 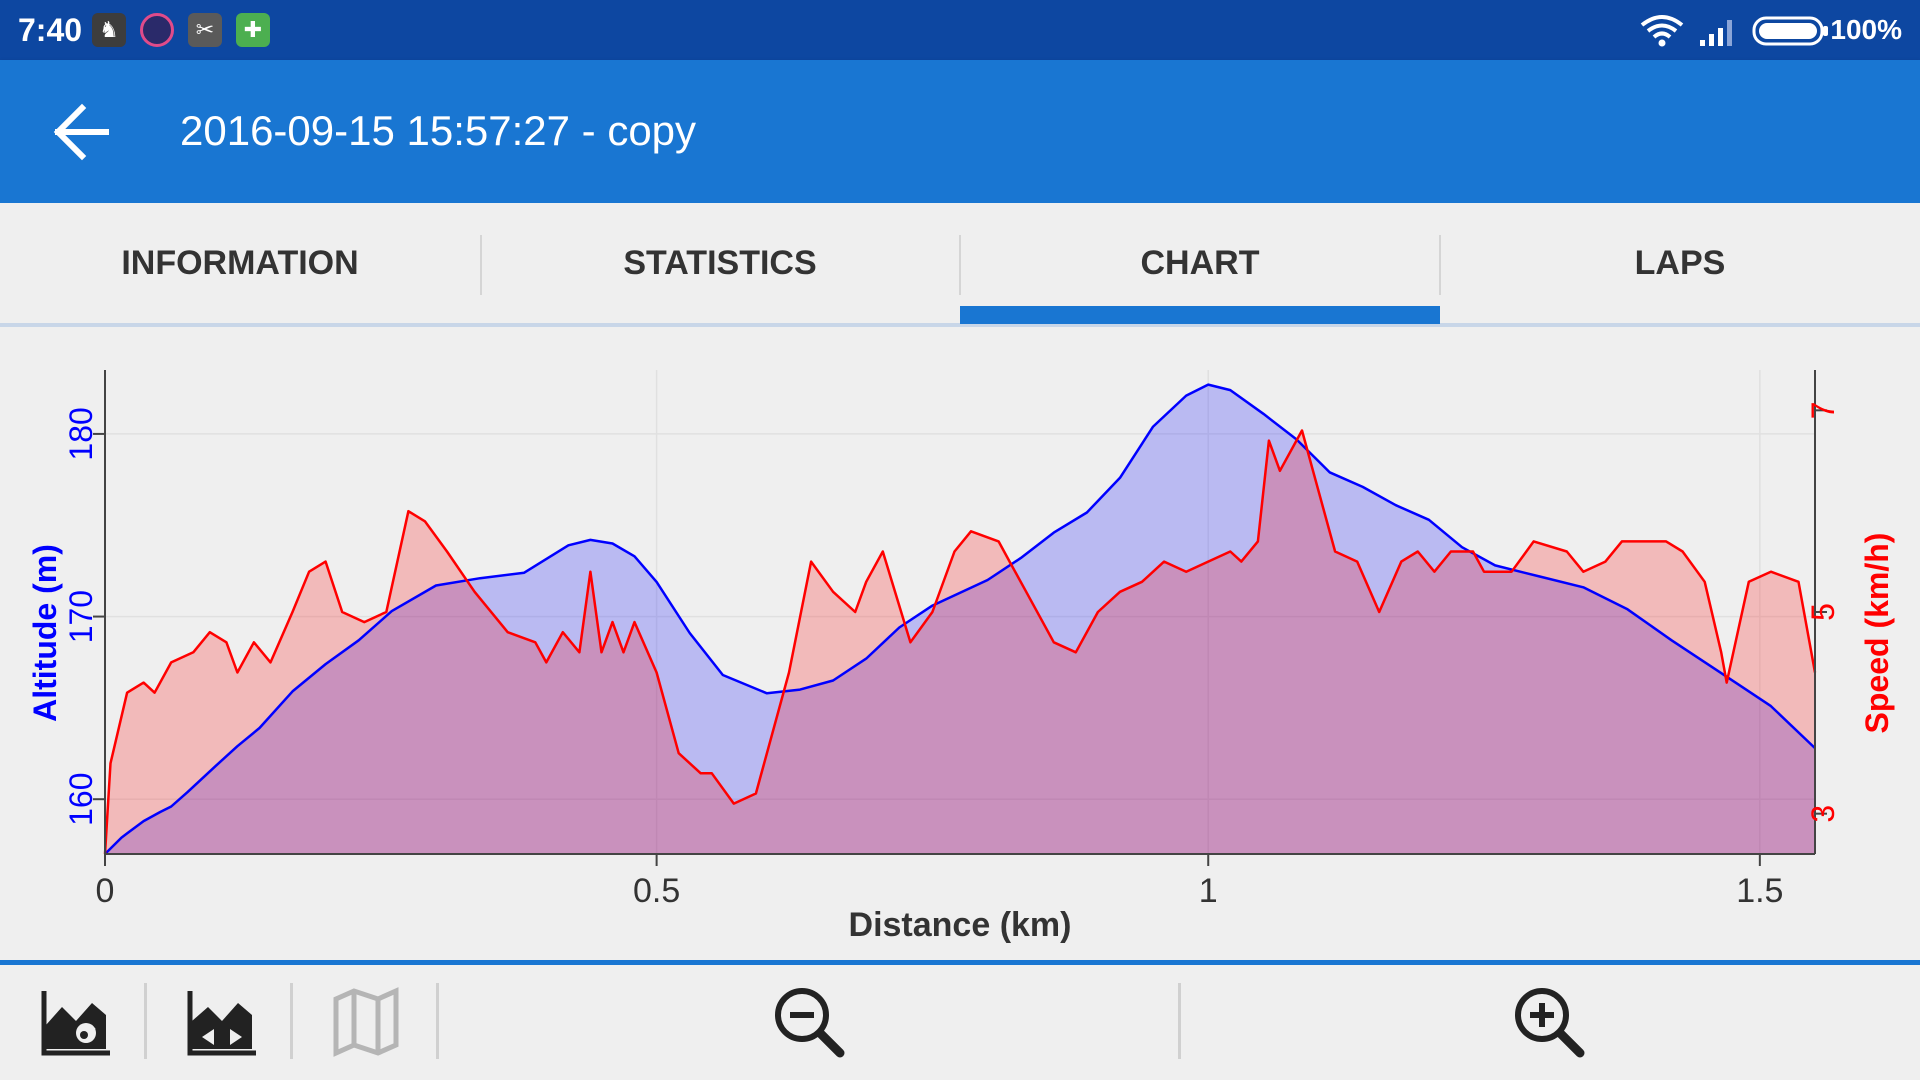 I want to click on x-axis-label: Distance (km), so click(x=960, y=925).